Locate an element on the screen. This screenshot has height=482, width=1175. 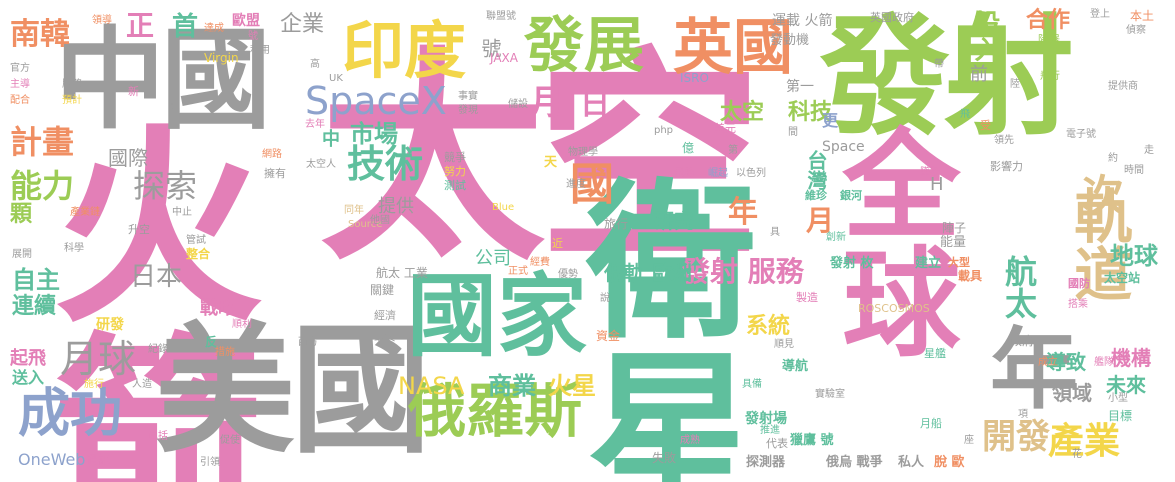
word-44: 公司 is located at coordinates (493, 258).